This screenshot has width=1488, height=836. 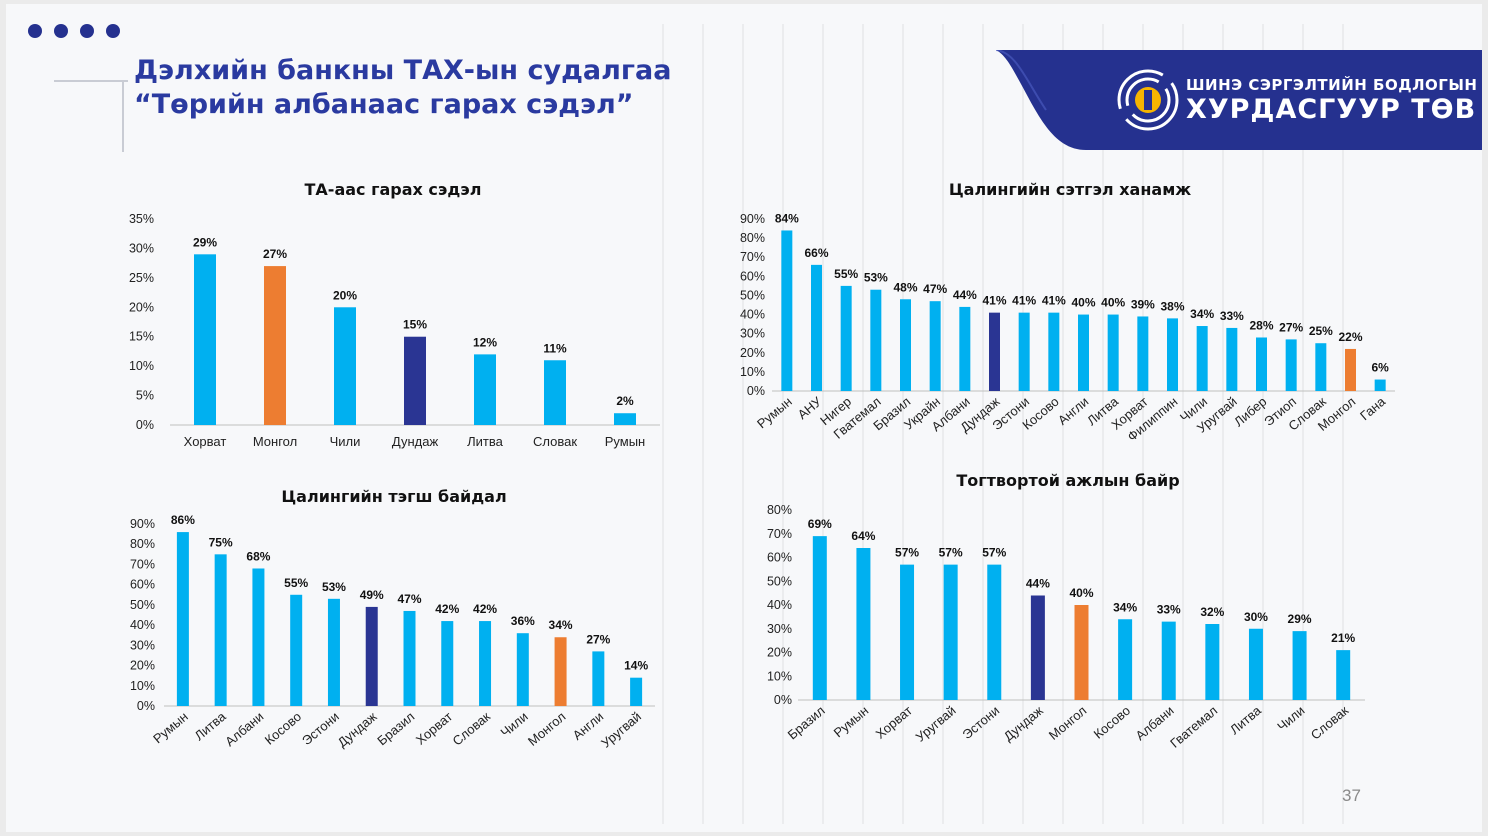 What do you see at coordinates (61, 31) in the screenshot?
I see `dot-icon` at bounding box center [61, 31].